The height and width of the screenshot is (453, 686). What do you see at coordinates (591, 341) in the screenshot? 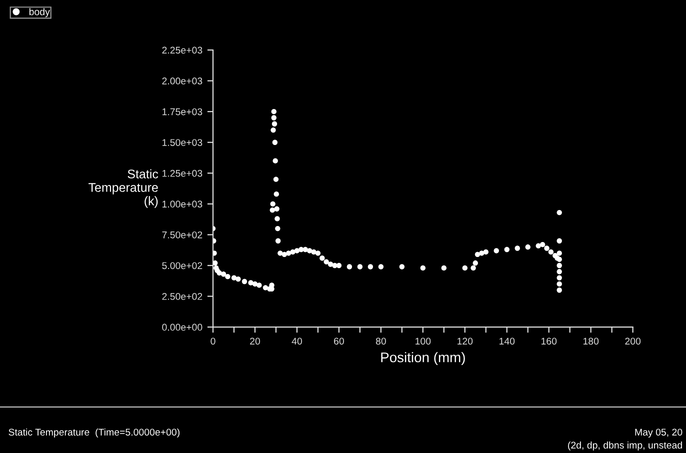
I see `x-tick-label: 180` at bounding box center [591, 341].